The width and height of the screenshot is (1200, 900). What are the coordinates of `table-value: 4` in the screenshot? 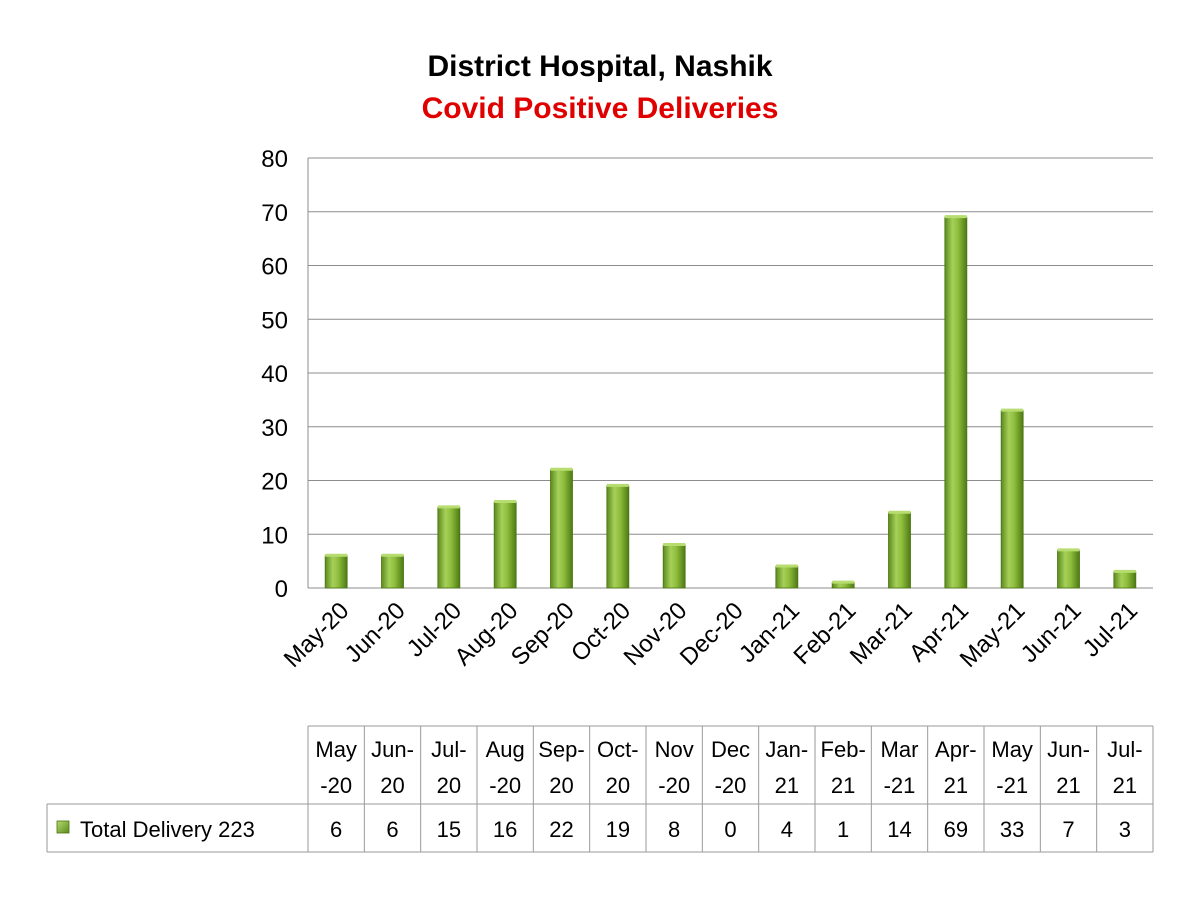 It's located at (787, 829).